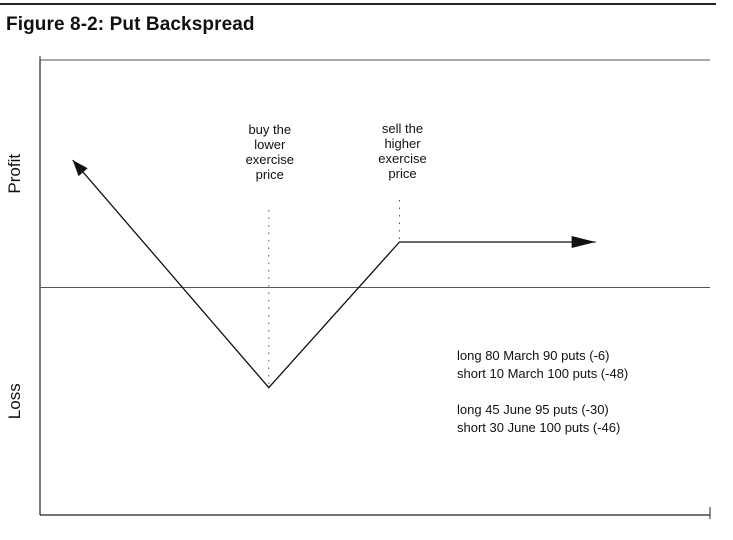 Image resolution: width=733 pixels, height=540 pixels. What do you see at coordinates (269, 129) in the screenshot?
I see `lower-exercise-label-line: buy the` at bounding box center [269, 129].